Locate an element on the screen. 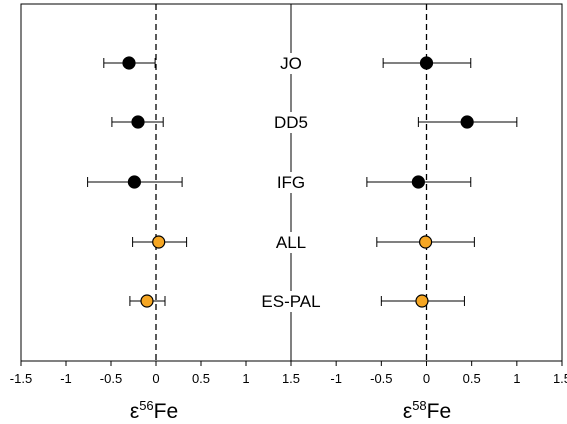 The height and width of the screenshot is (424, 567). category-label: IFG is located at coordinates (291, 182).